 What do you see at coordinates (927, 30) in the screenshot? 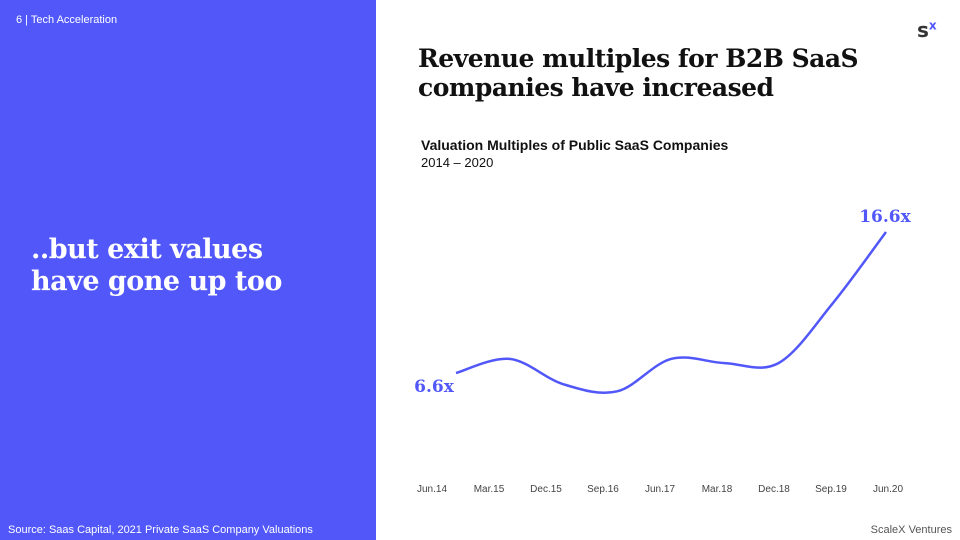
I see `scalex-logo: sx` at bounding box center [927, 30].